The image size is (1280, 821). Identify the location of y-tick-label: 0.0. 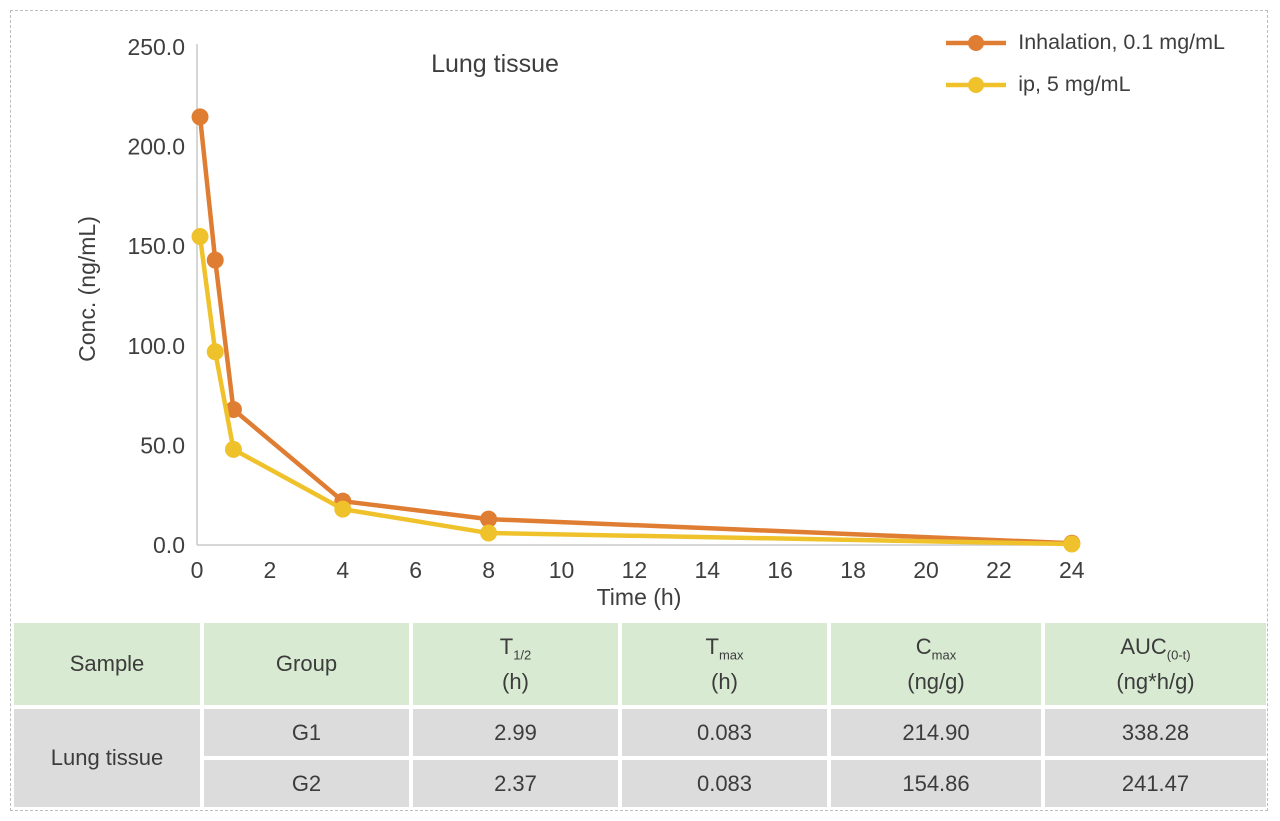
(169, 545).